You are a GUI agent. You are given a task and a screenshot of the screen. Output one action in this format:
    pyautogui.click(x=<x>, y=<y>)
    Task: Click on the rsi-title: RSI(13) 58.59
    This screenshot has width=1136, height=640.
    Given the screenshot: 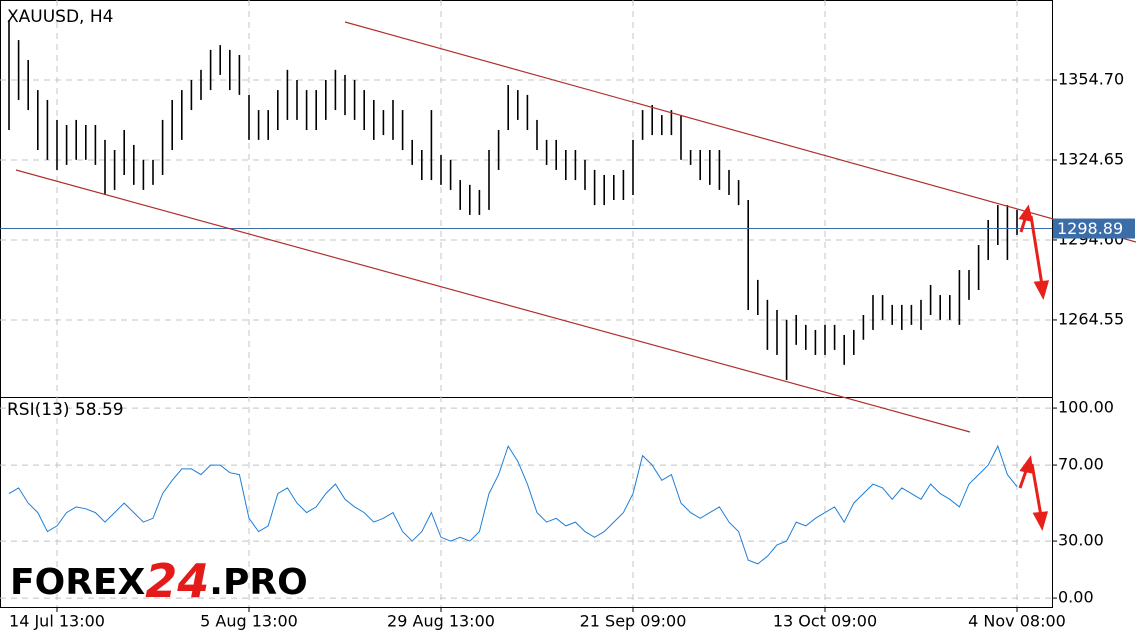 What is the action you would take?
    pyautogui.click(x=65, y=410)
    